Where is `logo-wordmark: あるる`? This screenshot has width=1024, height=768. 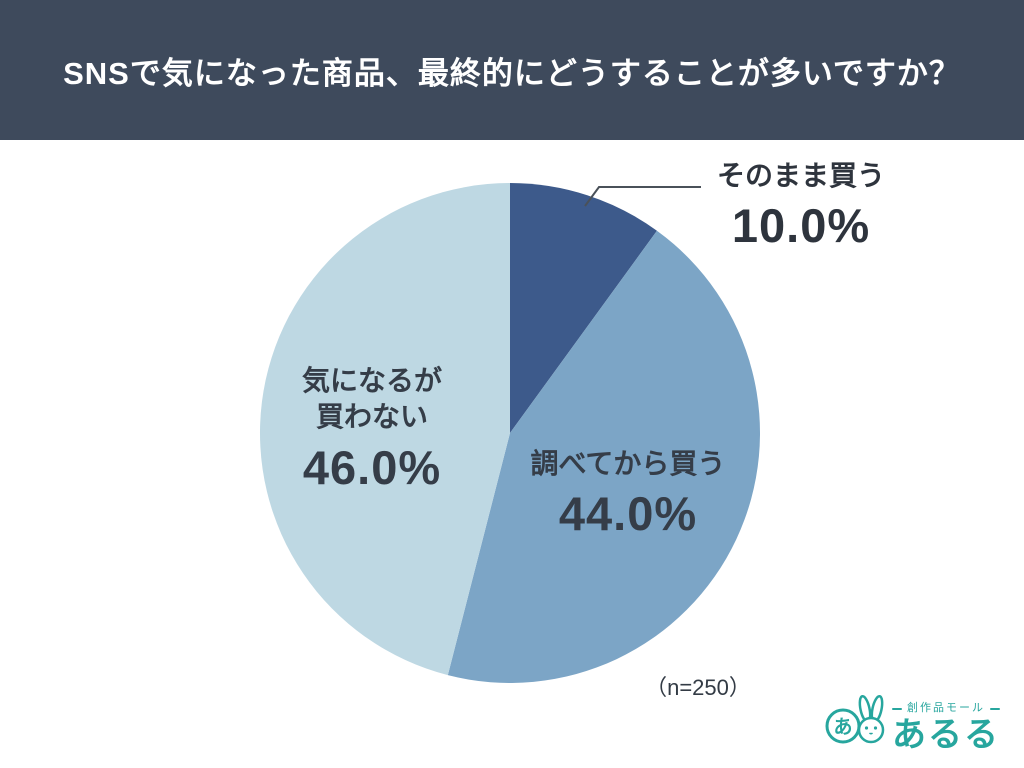
logo-wordmark: あるる is located at coordinates (946, 735).